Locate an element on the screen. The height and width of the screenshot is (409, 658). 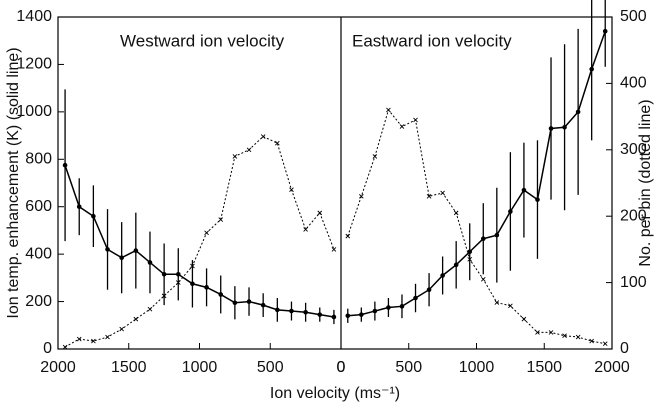
y-tick-label: 1400 is located at coordinates (34, 16).